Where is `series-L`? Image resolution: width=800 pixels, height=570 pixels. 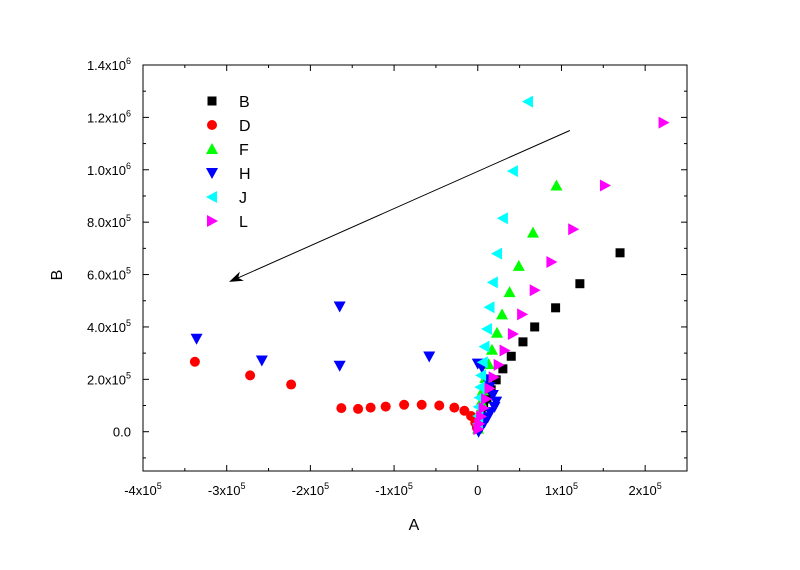 series-L is located at coordinates (571, 276).